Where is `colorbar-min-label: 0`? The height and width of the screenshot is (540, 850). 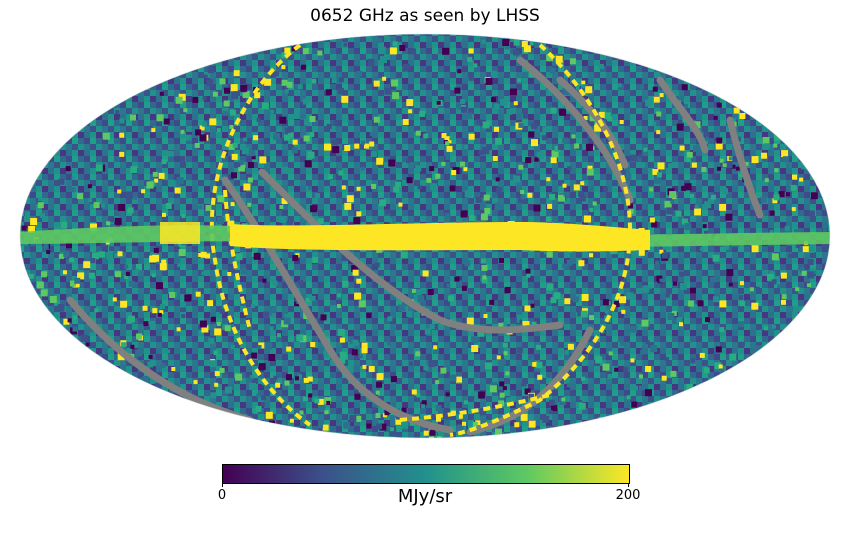
colorbar-min-label: 0 is located at coordinates (222, 495).